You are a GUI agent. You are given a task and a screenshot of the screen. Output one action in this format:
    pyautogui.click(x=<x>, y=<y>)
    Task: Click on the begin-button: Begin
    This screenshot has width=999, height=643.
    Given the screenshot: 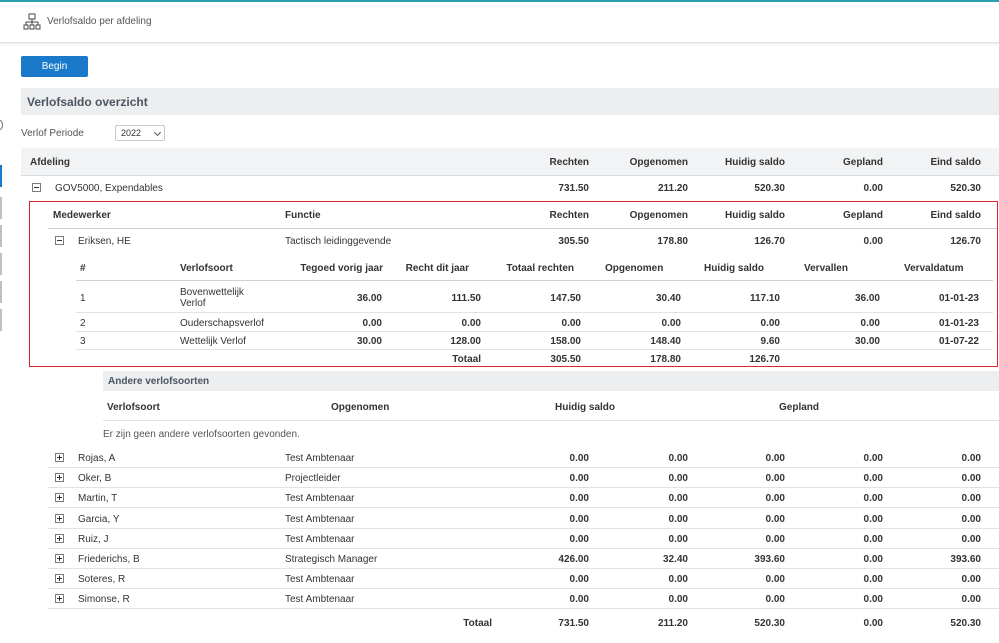 What is the action you would take?
    pyautogui.click(x=54, y=66)
    